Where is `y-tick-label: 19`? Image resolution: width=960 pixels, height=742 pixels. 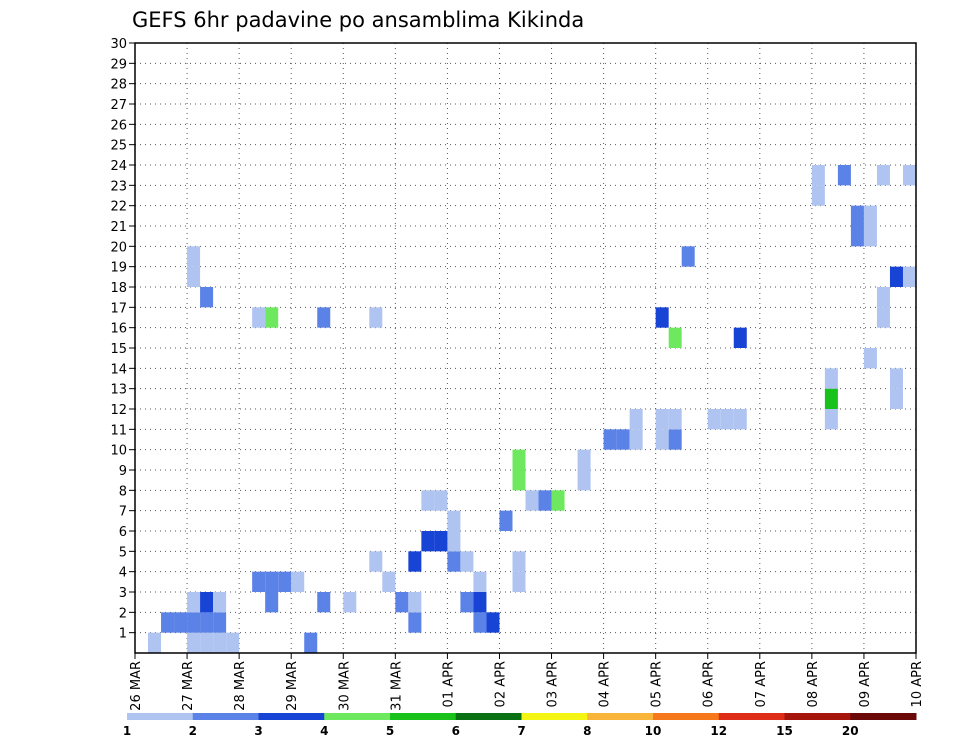
y-tick-label: 19 is located at coordinates (118, 268).